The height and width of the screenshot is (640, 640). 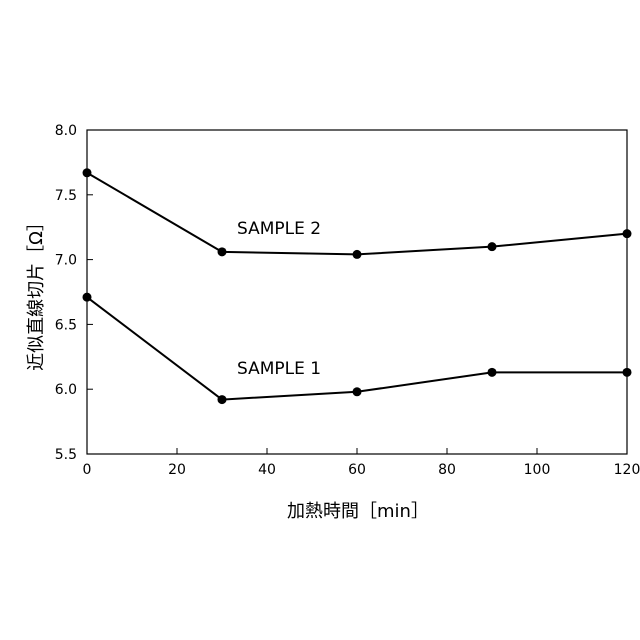 What do you see at coordinates (36, 292) in the screenshot?
I see `y-axis-title: 近似直線切片［Ω］` at bounding box center [36, 292].